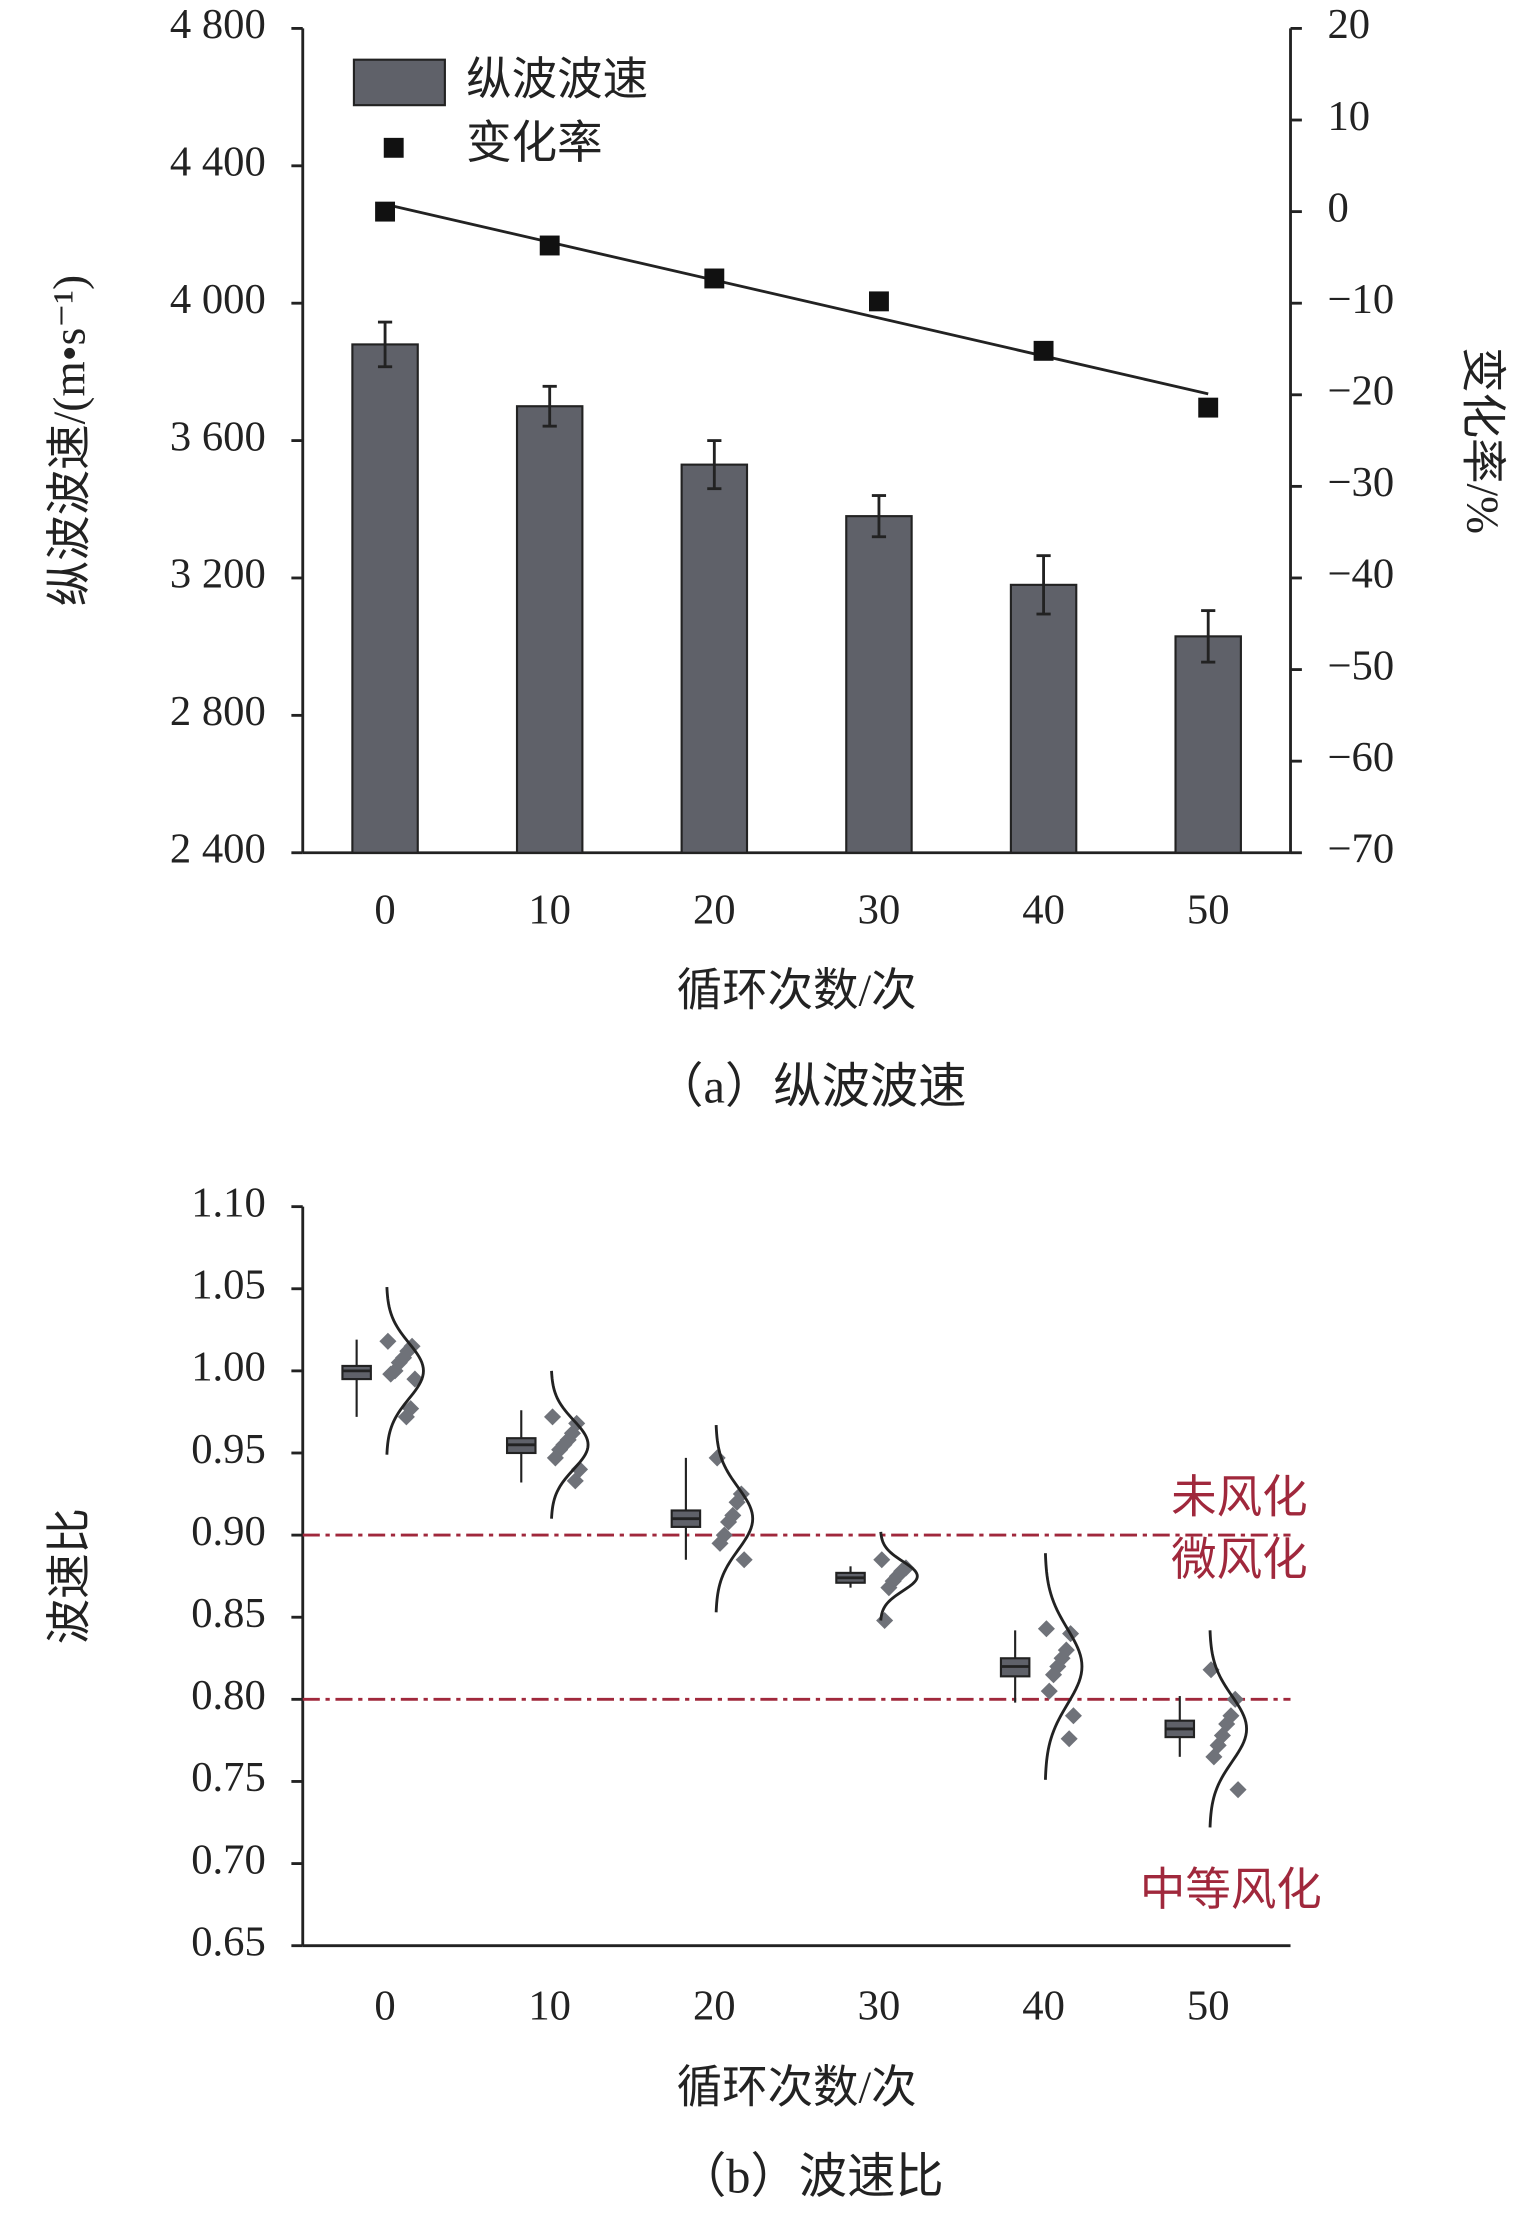 The height and width of the screenshot is (2218, 1535). Describe the element at coordinates (228, 1859) in the screenshot. I see `y-tick-label: 0.70` at that location.